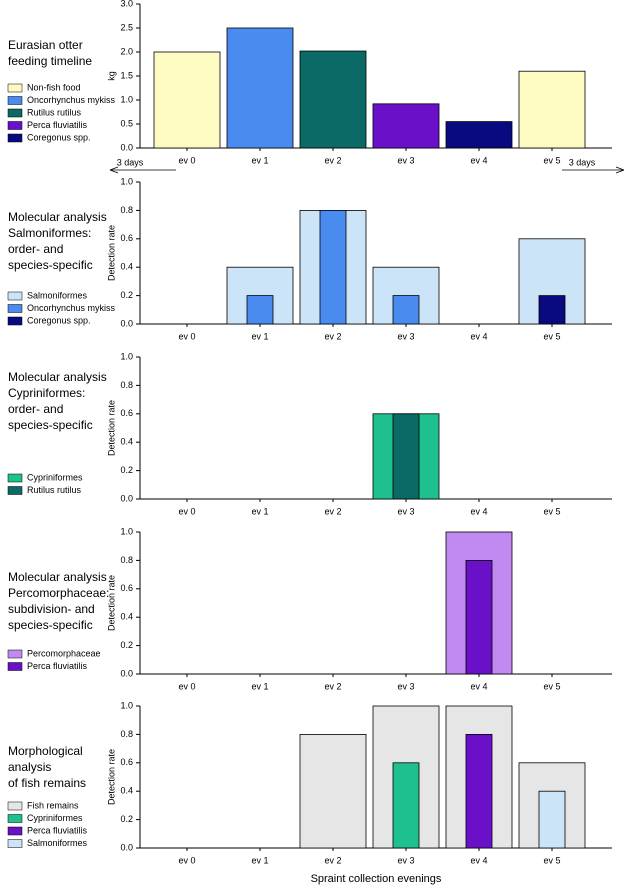  I want to click on panel-title: Eurasian otter, so click(45, 45).